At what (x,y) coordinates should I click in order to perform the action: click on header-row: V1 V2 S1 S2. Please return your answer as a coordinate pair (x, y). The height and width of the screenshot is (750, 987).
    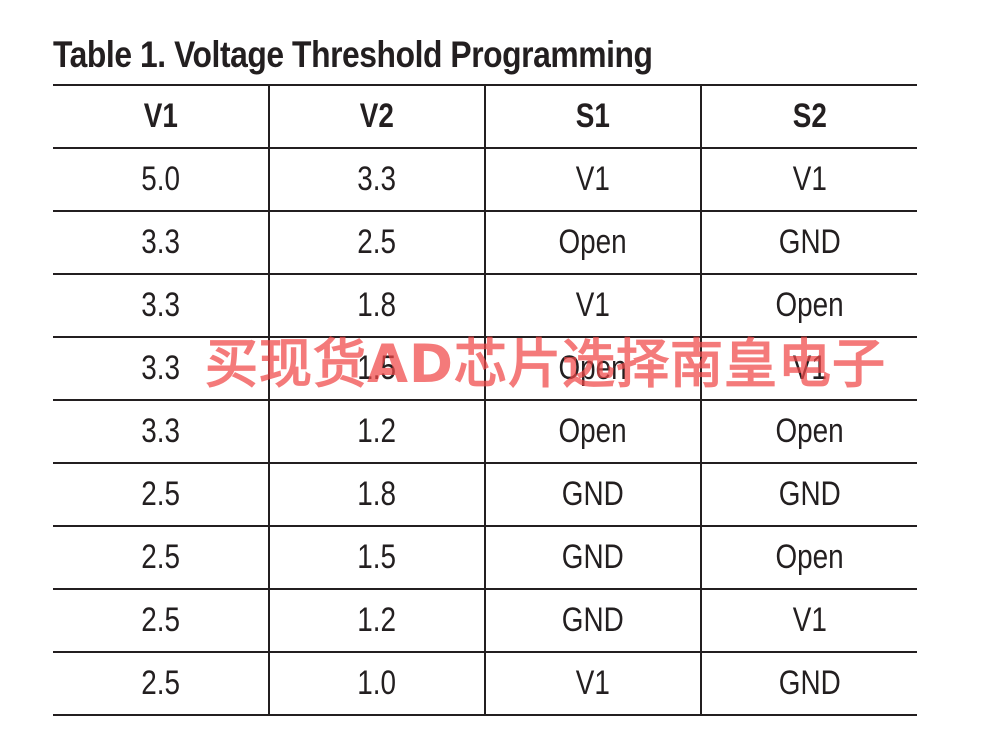
    Looking at the image, I should click on (485, 116).